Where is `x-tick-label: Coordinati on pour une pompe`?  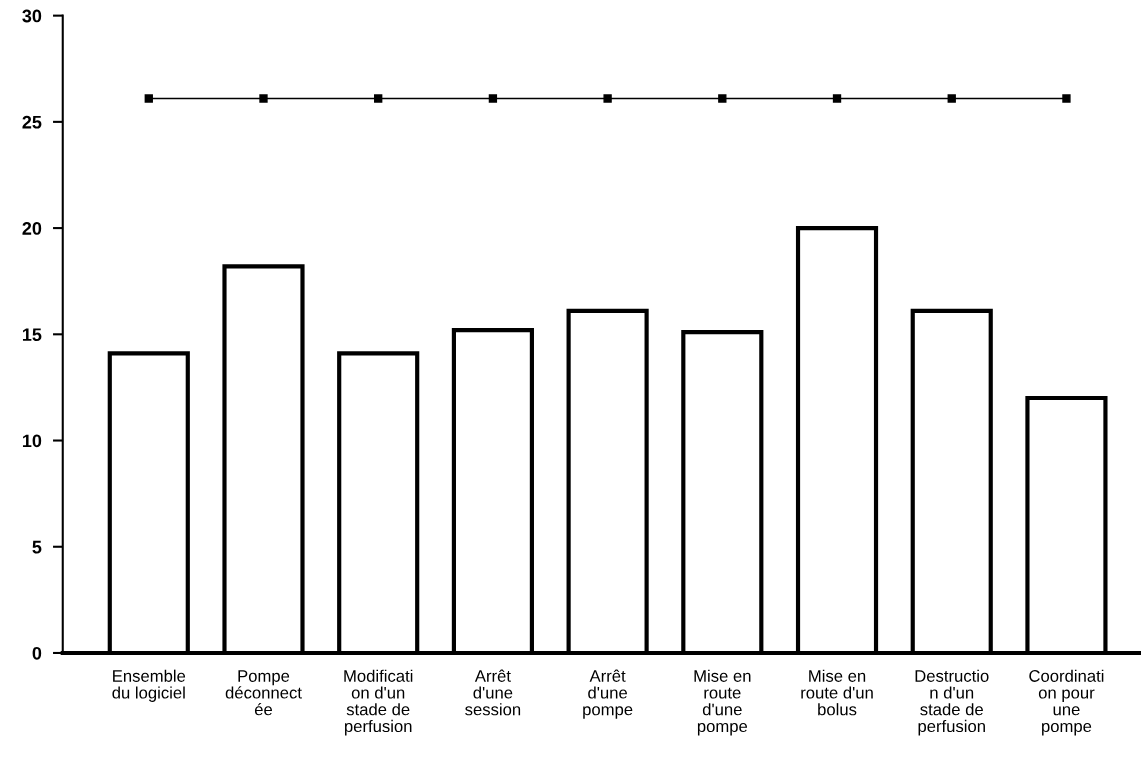
x-tick-label: Coordinati on pour une pompe is located at coordinates (1066, 702).